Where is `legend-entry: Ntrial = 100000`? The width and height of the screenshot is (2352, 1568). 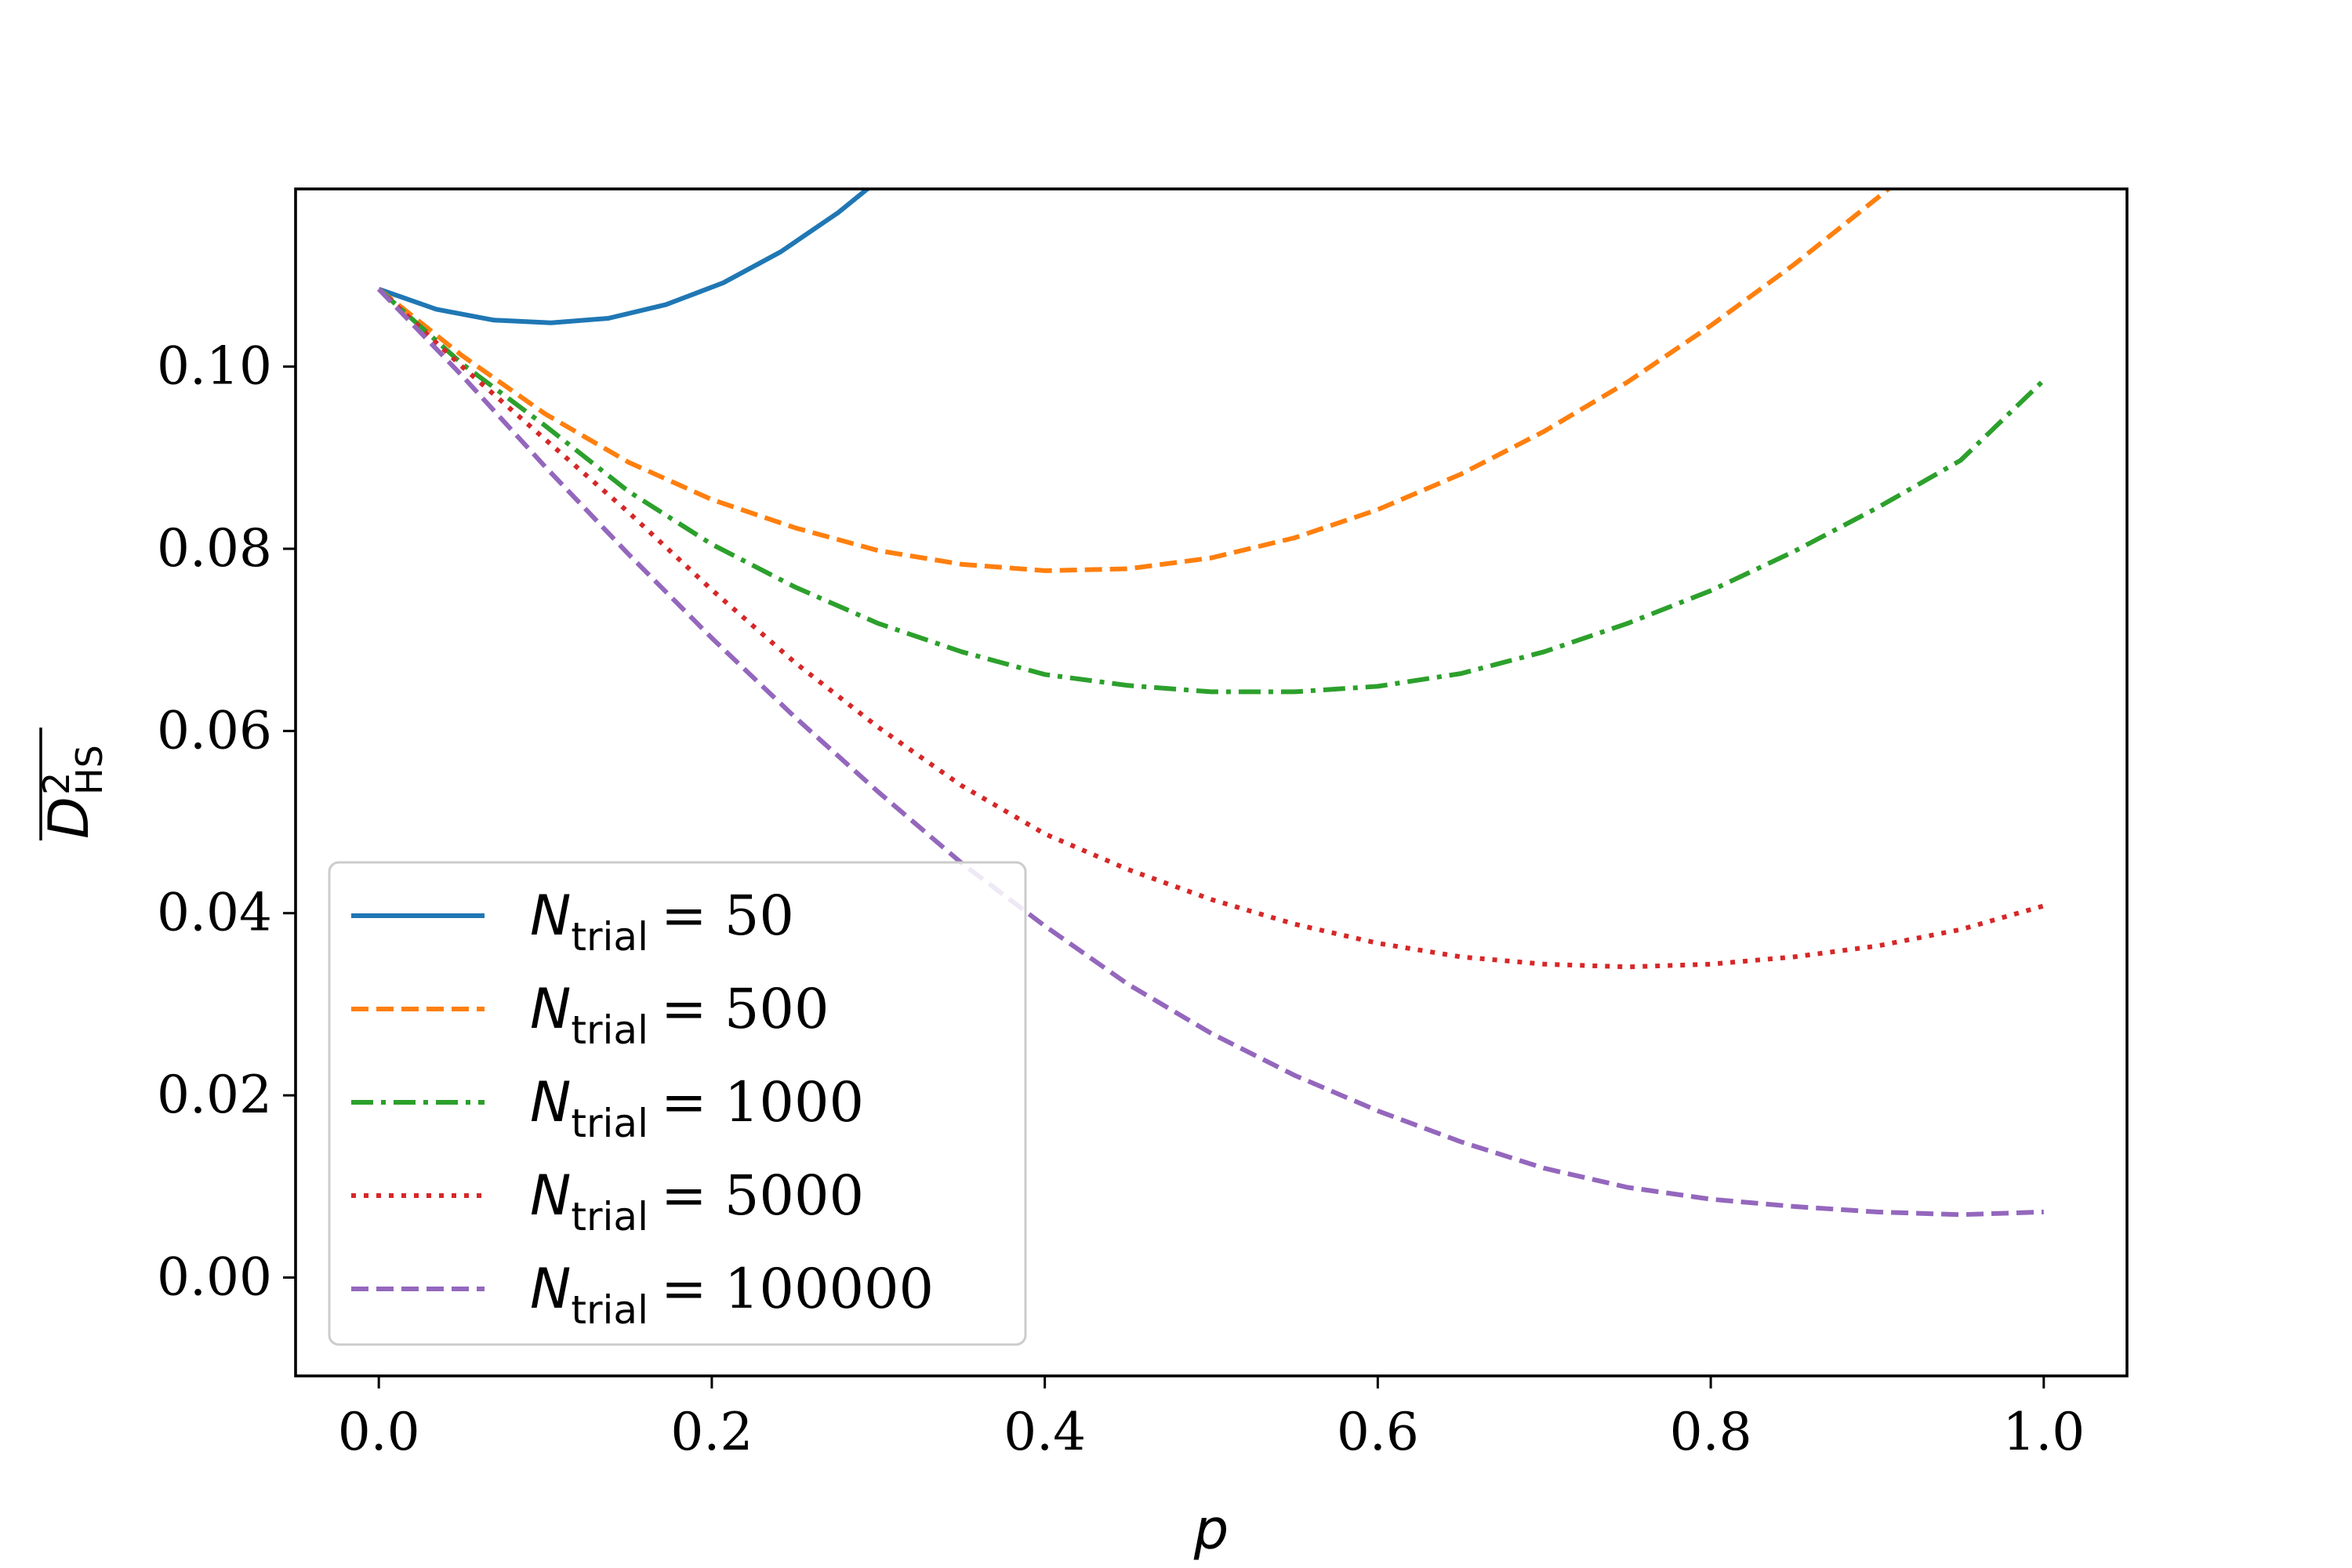
legend-entry: Ntrial = 100000 is located at coordinates (642, 1295).